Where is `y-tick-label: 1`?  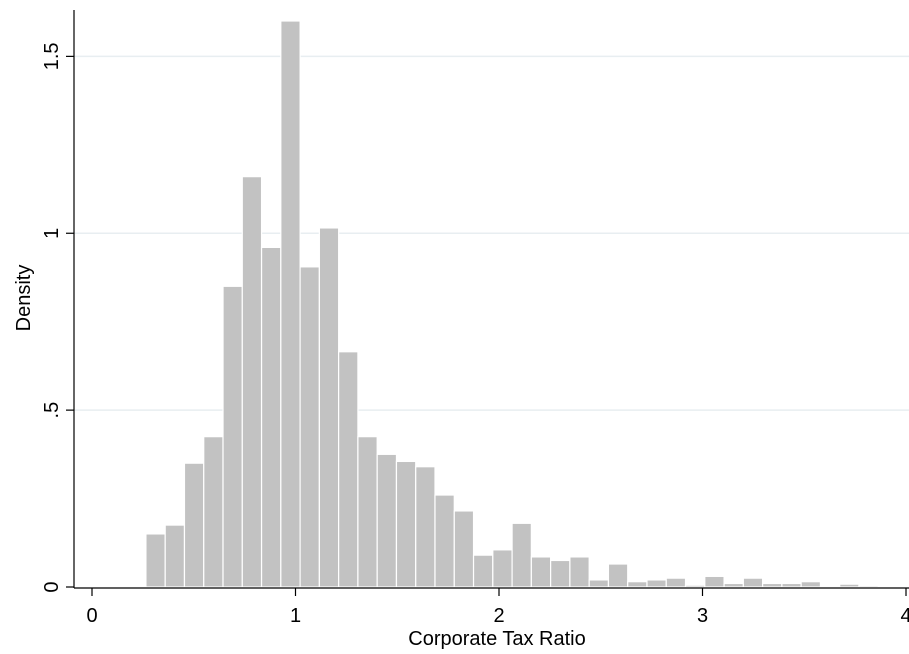
y-tick-label: 1 is located at coordinates (52, 233).